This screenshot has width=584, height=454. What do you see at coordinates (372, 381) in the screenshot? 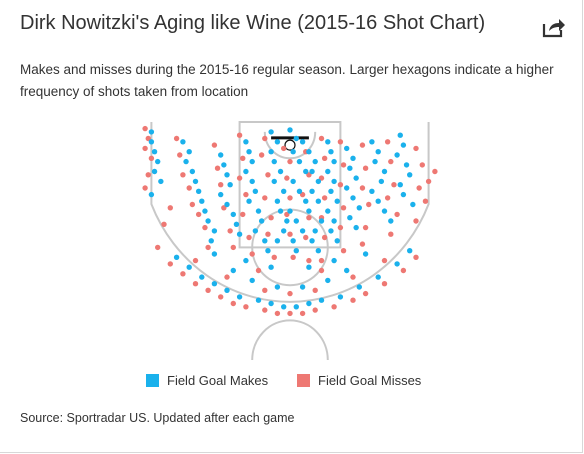
I see `legend-item-misses: Field Goal Misses` at bounding box center [372, 381].